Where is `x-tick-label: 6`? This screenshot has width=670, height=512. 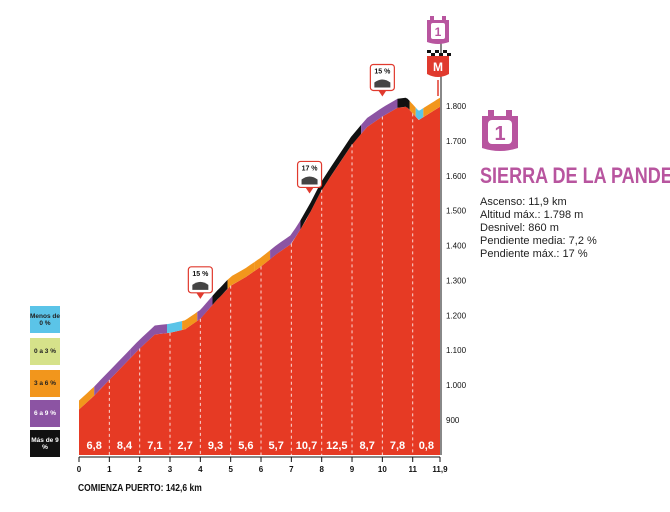 x-tick-label: 6 is located at coordinates (261, 469).